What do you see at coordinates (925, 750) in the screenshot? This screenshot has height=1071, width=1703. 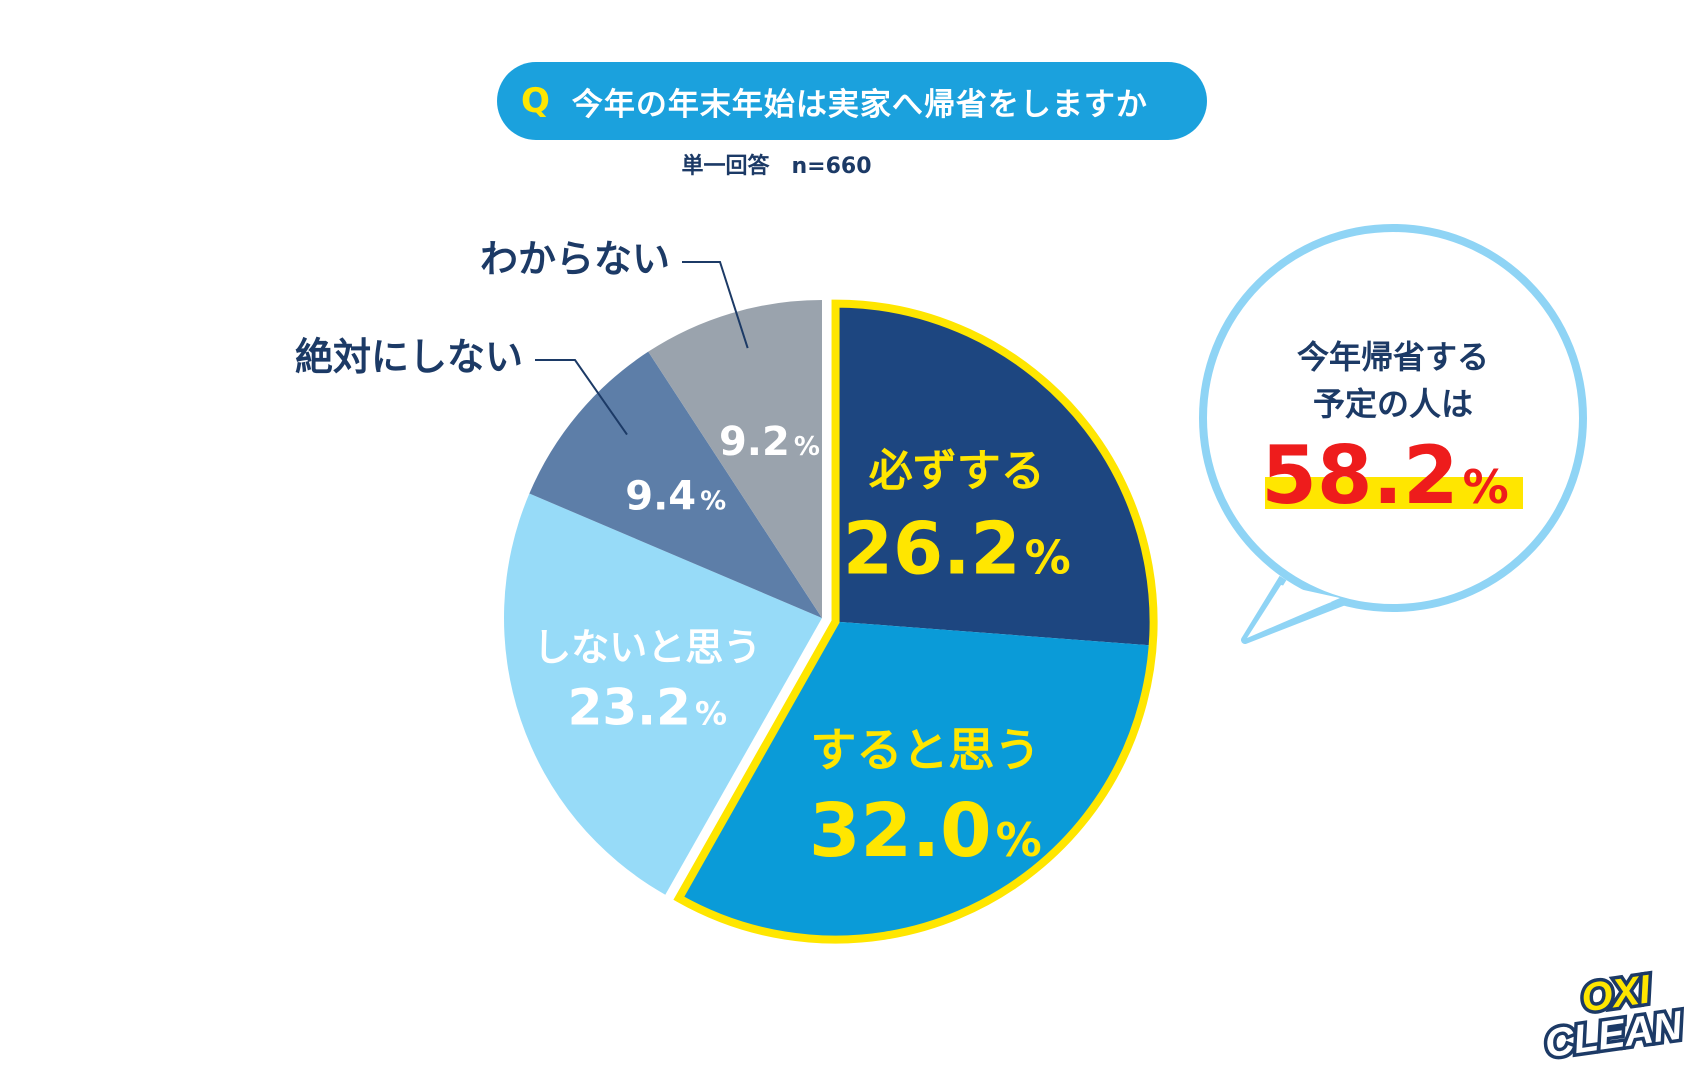 I see `slice-name-label-2: すると思う` at bounding box center [925, 750].